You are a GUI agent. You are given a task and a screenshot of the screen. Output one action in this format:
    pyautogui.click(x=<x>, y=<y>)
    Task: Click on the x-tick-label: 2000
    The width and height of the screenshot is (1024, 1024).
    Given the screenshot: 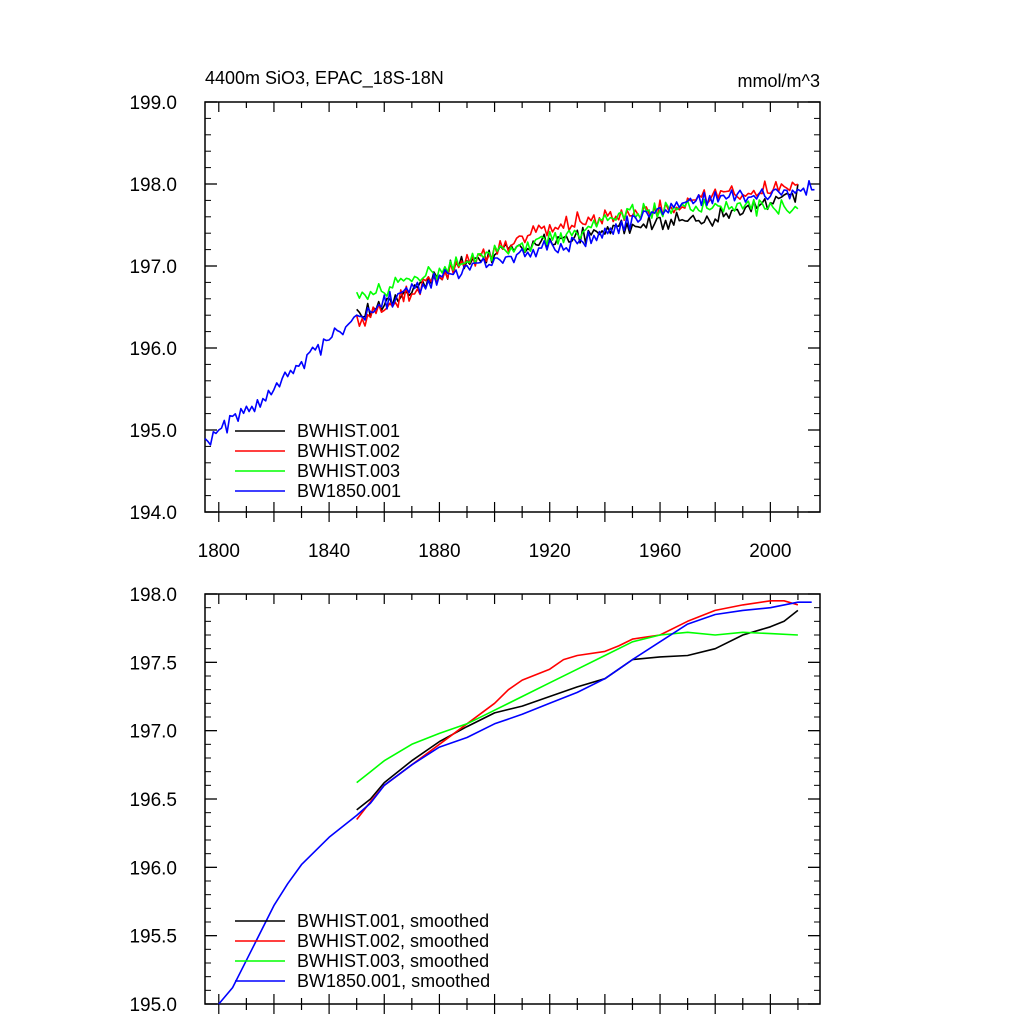 What is the action you would take?
    pyautogui.click(x=770, y=551)
    